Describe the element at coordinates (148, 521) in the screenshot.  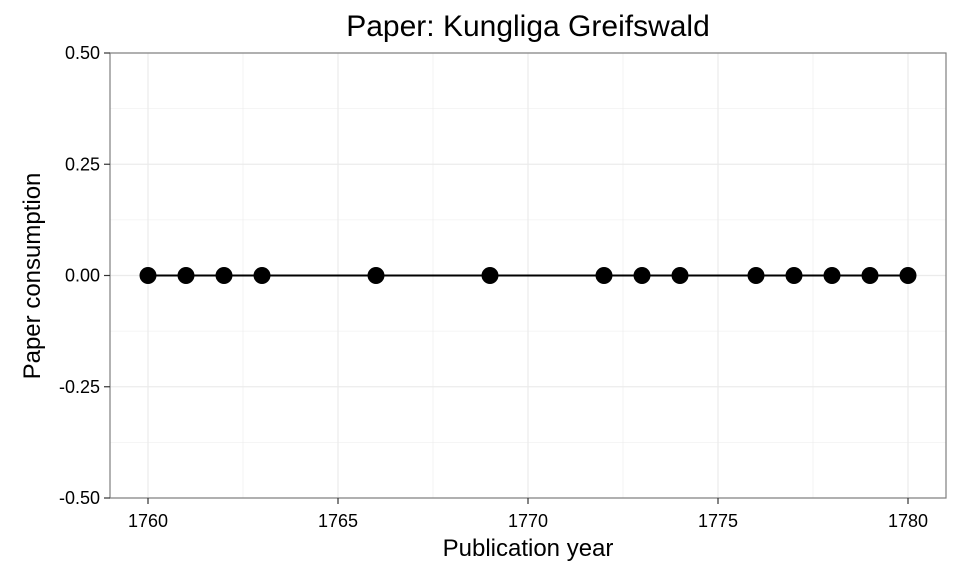
I see `x-tick-label: 1760` at that location.